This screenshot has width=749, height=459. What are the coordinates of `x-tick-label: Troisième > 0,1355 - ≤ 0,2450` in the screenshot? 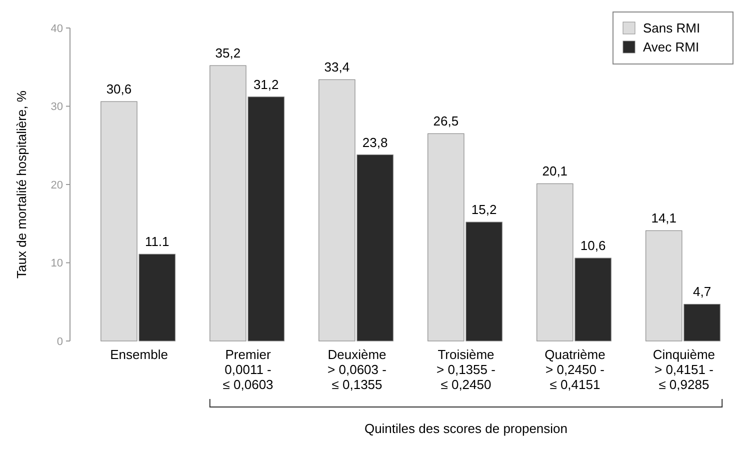 It's located at (466, 369).